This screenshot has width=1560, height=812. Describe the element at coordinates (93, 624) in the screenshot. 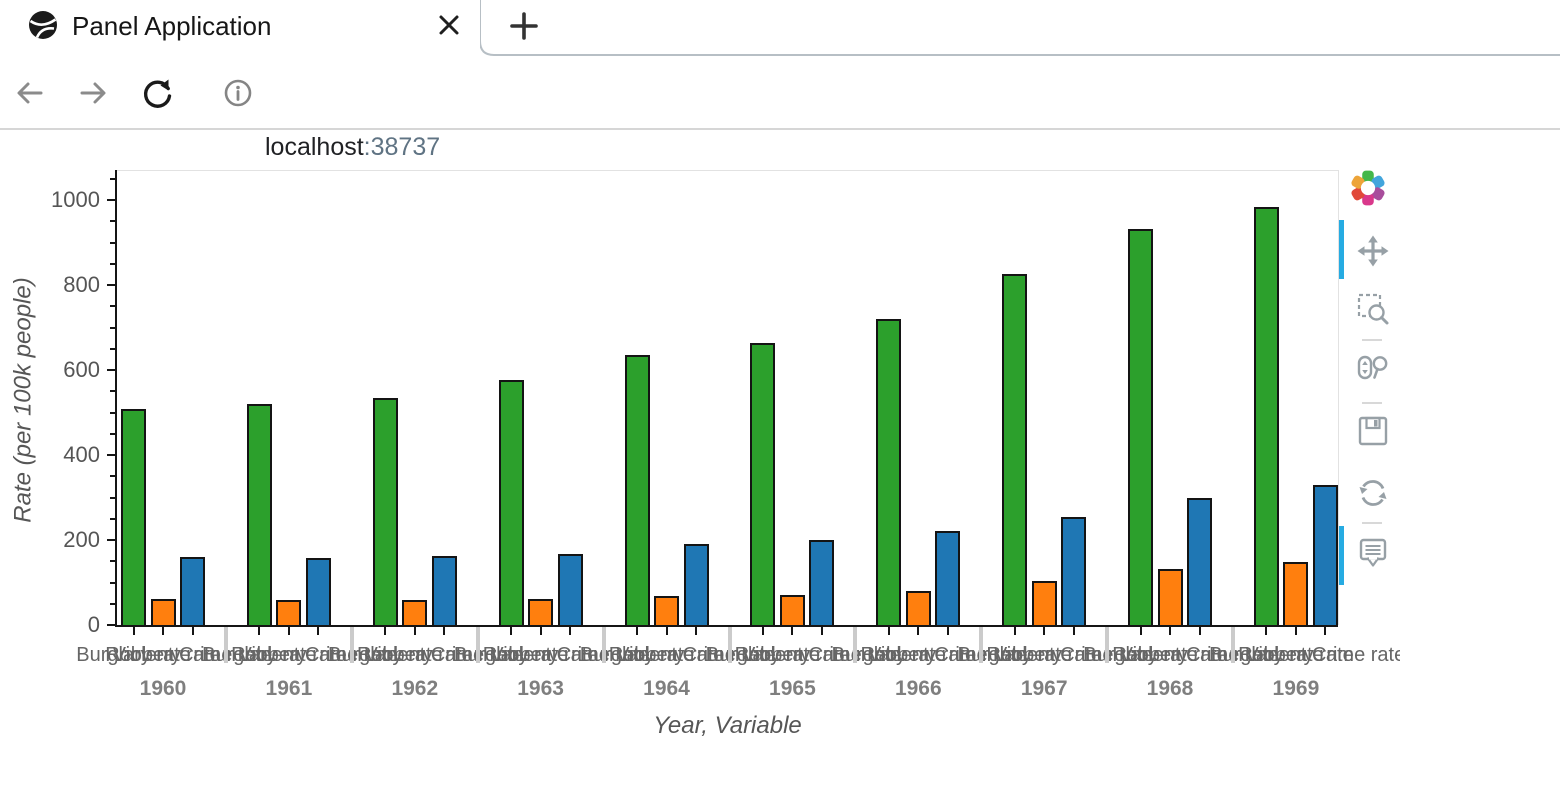

I see `y-tick-label: 0` at that location.